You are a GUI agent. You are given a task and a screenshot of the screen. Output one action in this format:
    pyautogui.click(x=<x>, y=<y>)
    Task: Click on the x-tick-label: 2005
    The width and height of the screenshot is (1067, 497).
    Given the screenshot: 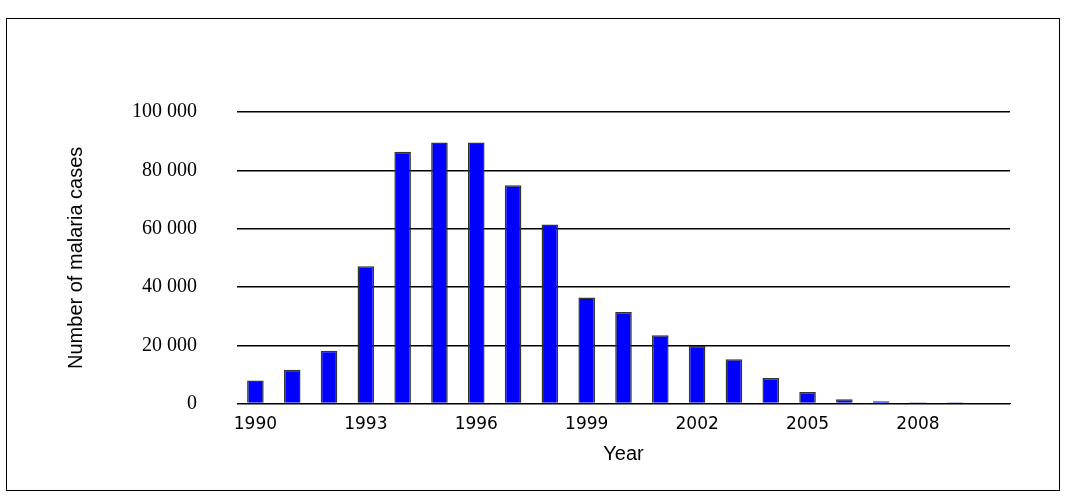 What is the action you would take?
    pyautogui.click(x=807, y=423)
    